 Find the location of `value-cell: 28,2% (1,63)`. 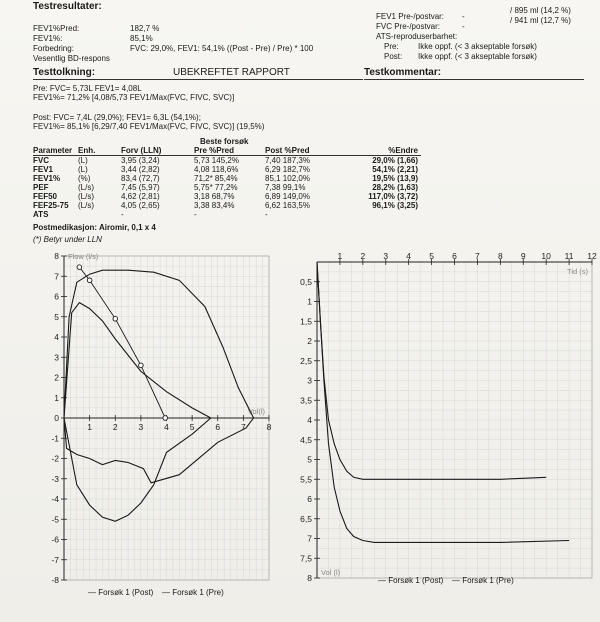

value-cell: 28,2% (1,63) is located at coordinates (395, 187).